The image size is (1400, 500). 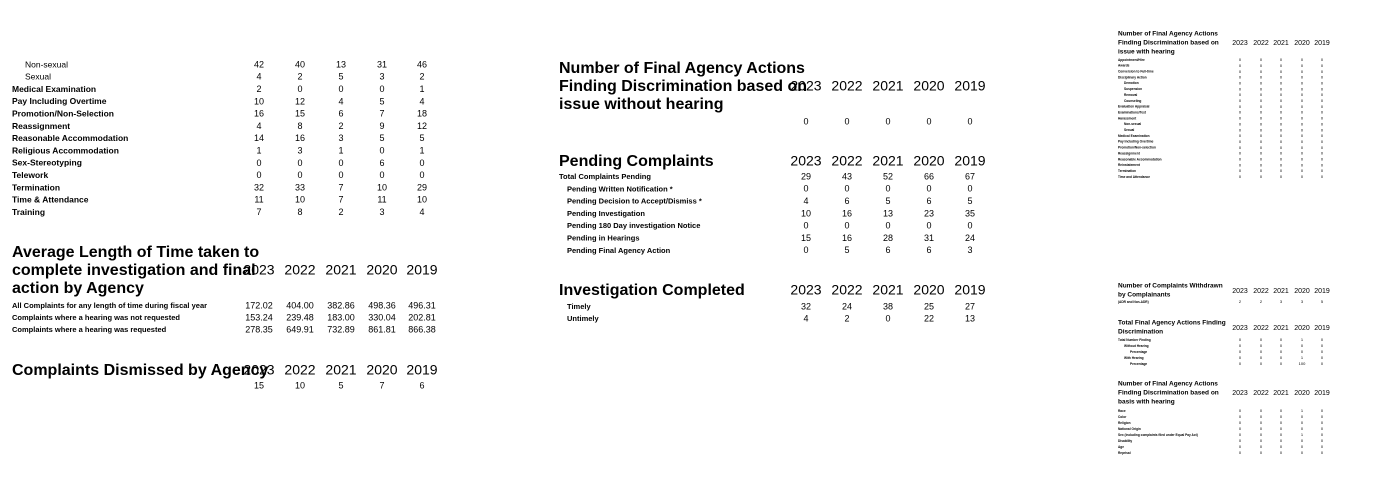 What do you see at coordinates (65, 150) in the screenshot?
I see `row-label: Religious Accommodation` at bounding box center [65, 150].